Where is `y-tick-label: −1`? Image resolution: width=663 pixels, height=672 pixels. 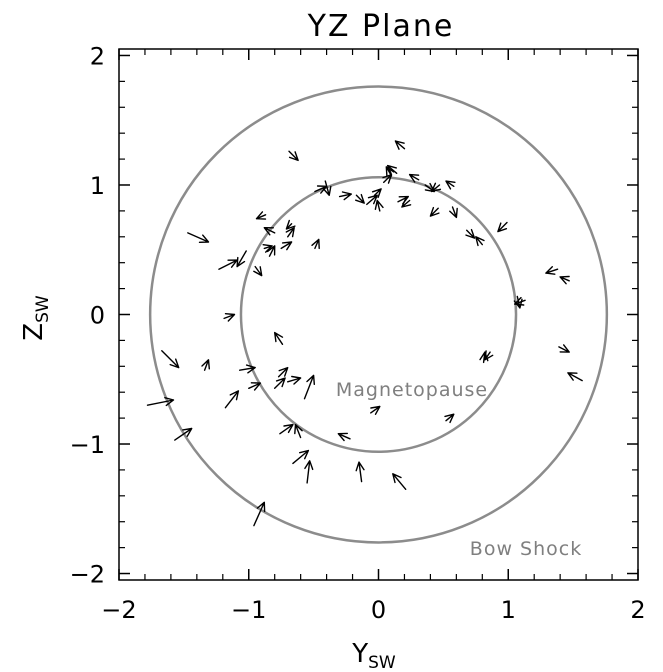 y-tick-label: −1 is located at coordinates (87, 445).